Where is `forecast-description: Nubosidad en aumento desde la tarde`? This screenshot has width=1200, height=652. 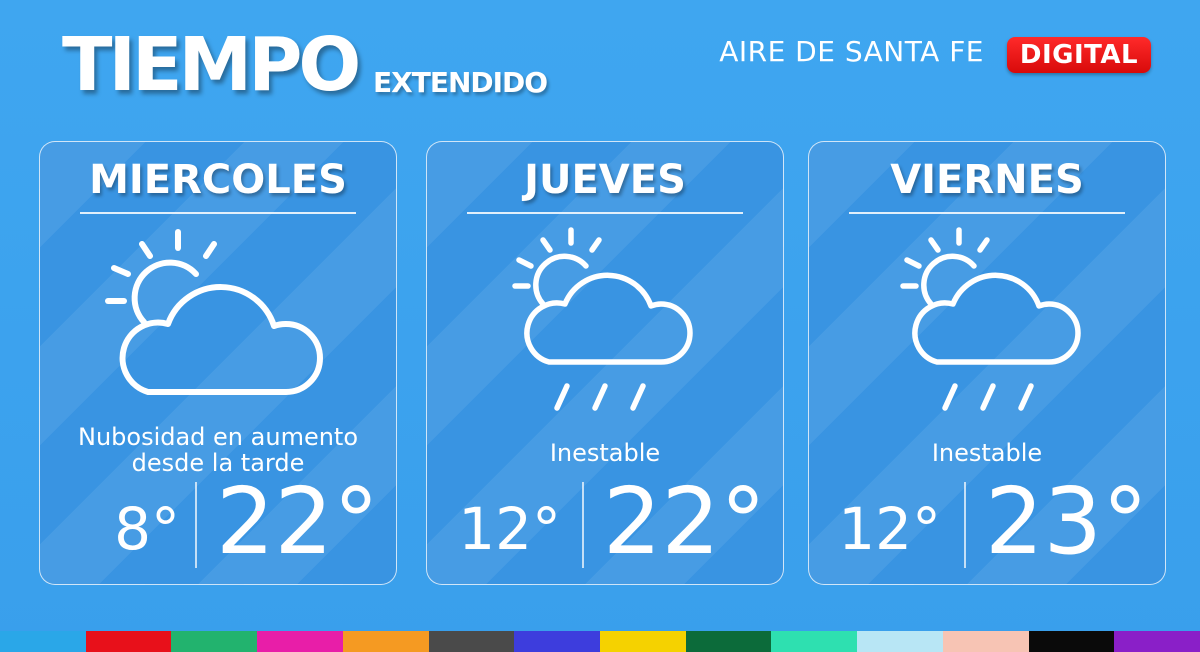
forecast-description: Nubosidad en aumento desde la tarde is located at coordinates (218, 450).